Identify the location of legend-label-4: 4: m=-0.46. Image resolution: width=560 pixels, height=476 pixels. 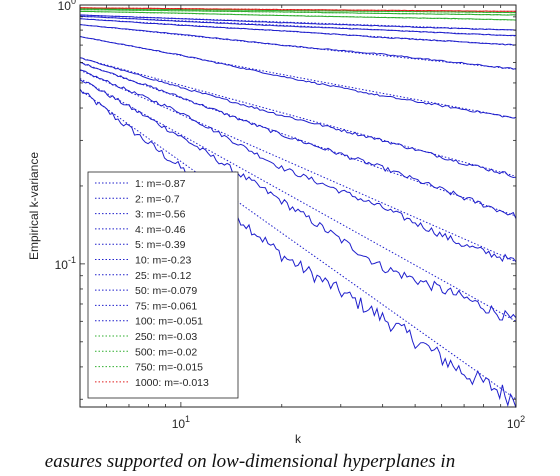
(160, 230).